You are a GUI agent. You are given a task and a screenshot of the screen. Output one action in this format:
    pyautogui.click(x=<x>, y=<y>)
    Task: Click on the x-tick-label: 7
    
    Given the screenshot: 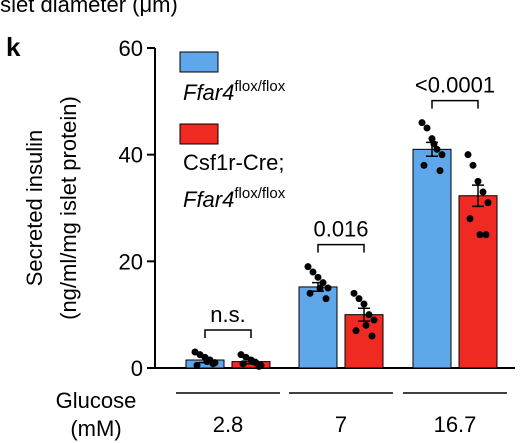 What is the action you would take?
    pyautogui.click(x=341, y=424)
    